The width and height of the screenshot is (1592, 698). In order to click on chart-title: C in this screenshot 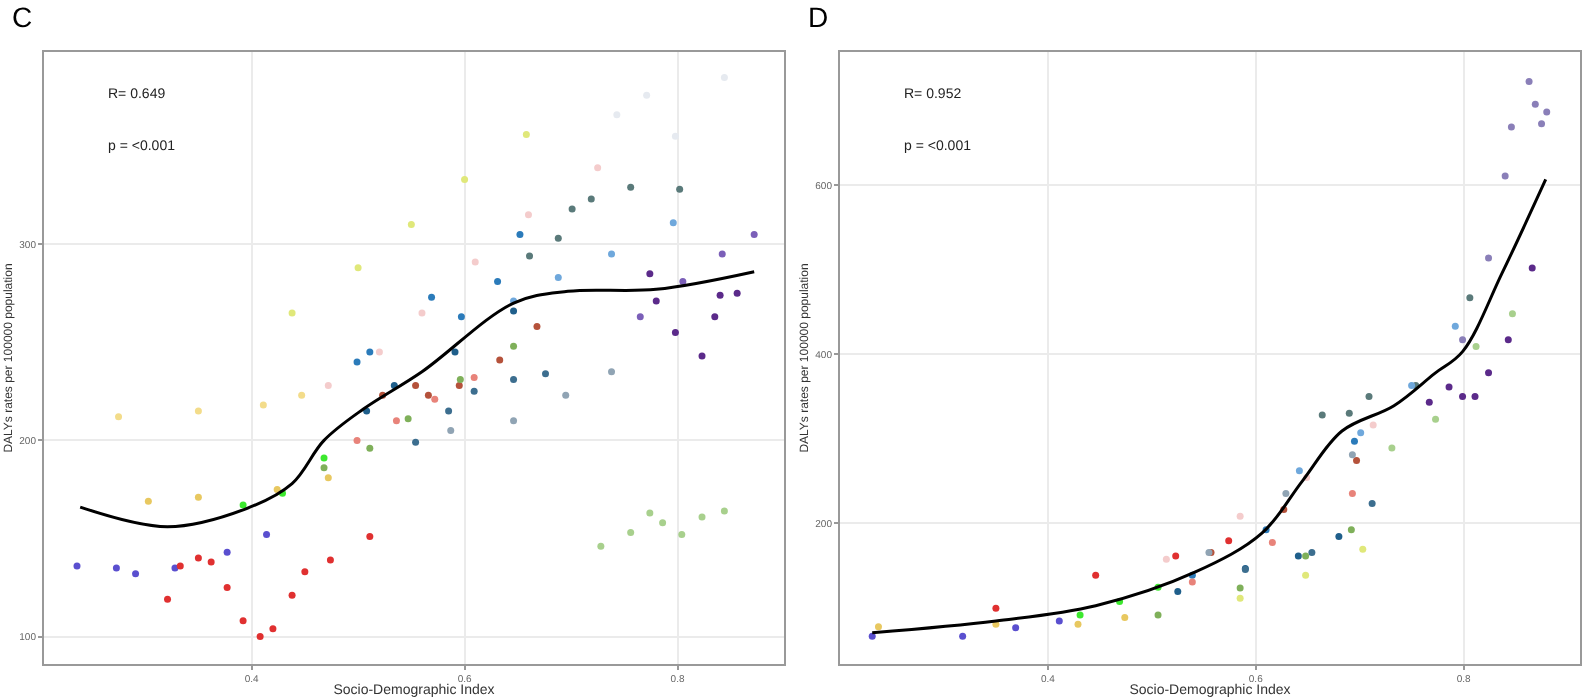, I will do `click(22, 16)`.